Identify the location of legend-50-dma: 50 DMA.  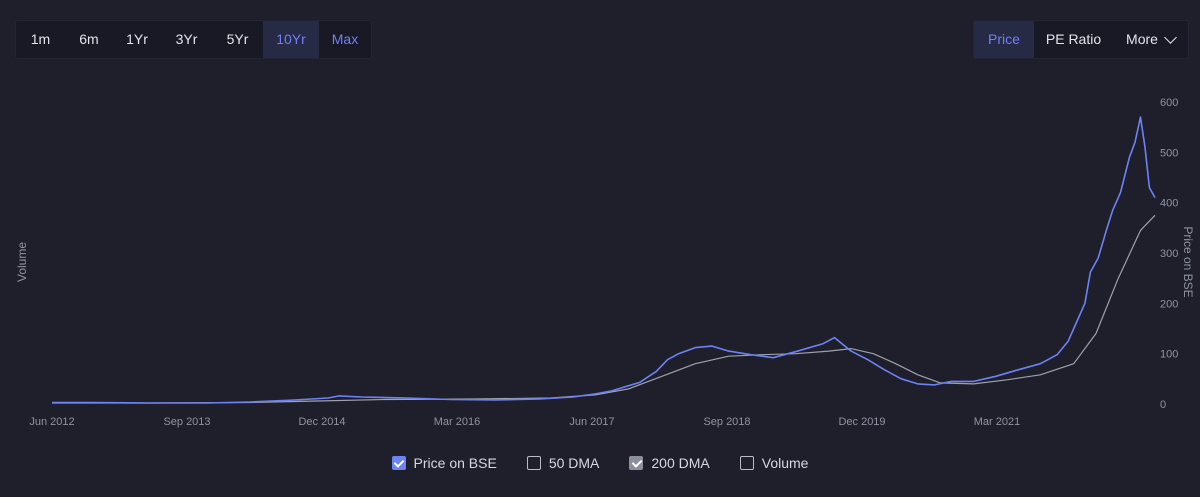
(563, 463).